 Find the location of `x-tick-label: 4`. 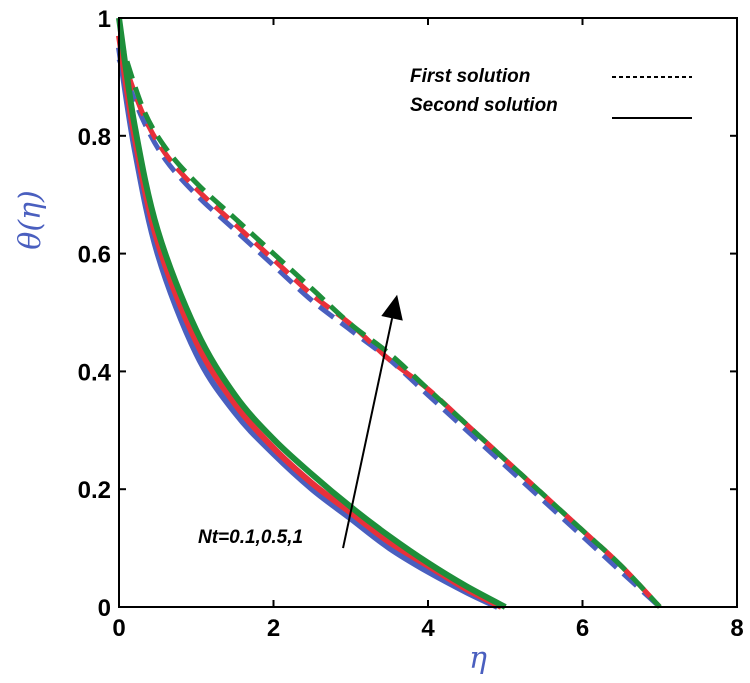

x-tick-label: 4 is located at coordinates (428, 628).